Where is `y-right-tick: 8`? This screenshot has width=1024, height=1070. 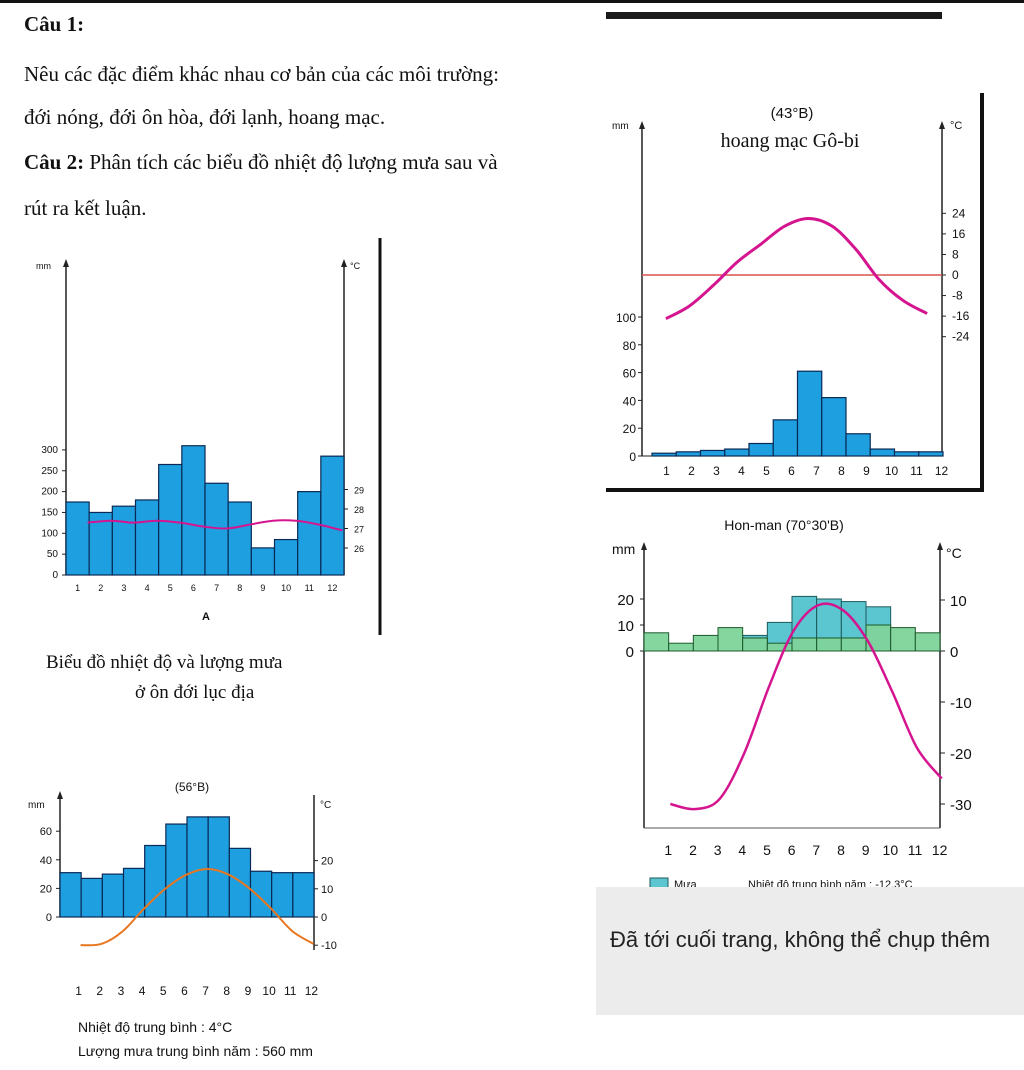 y-right-tick: 8 is located at coordinates (955, 254).